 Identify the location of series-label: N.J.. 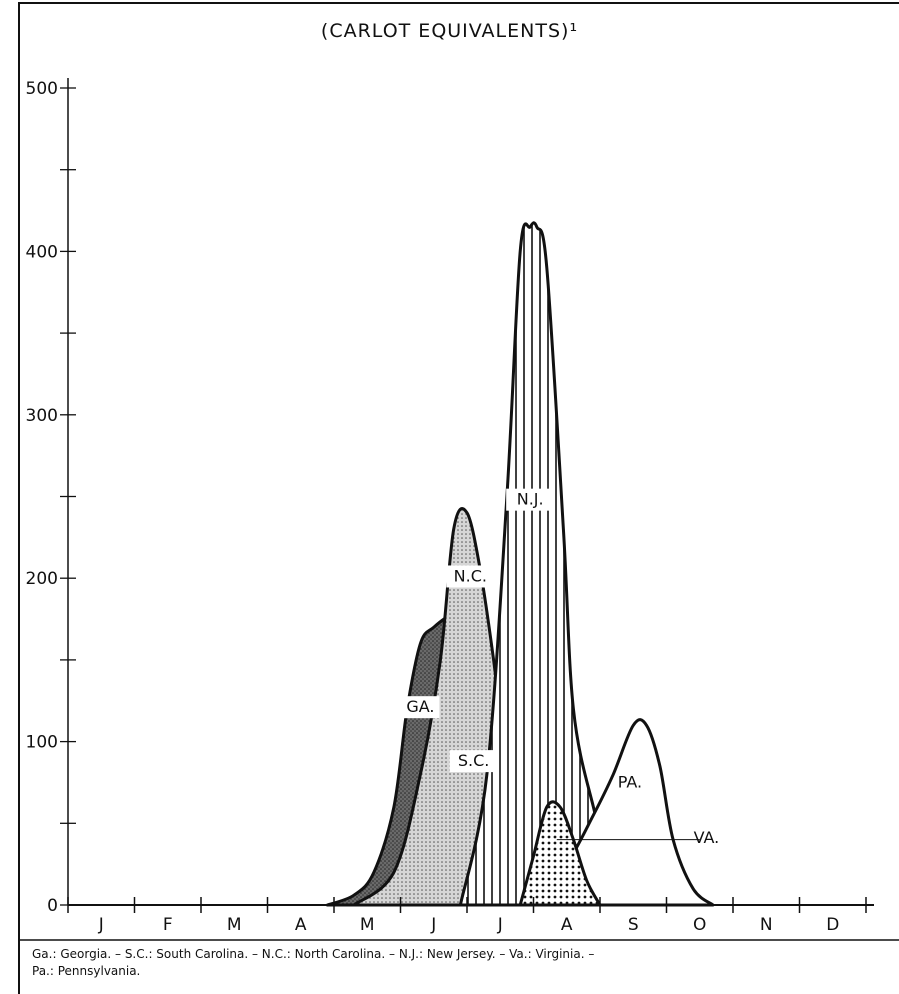
(530, 499).